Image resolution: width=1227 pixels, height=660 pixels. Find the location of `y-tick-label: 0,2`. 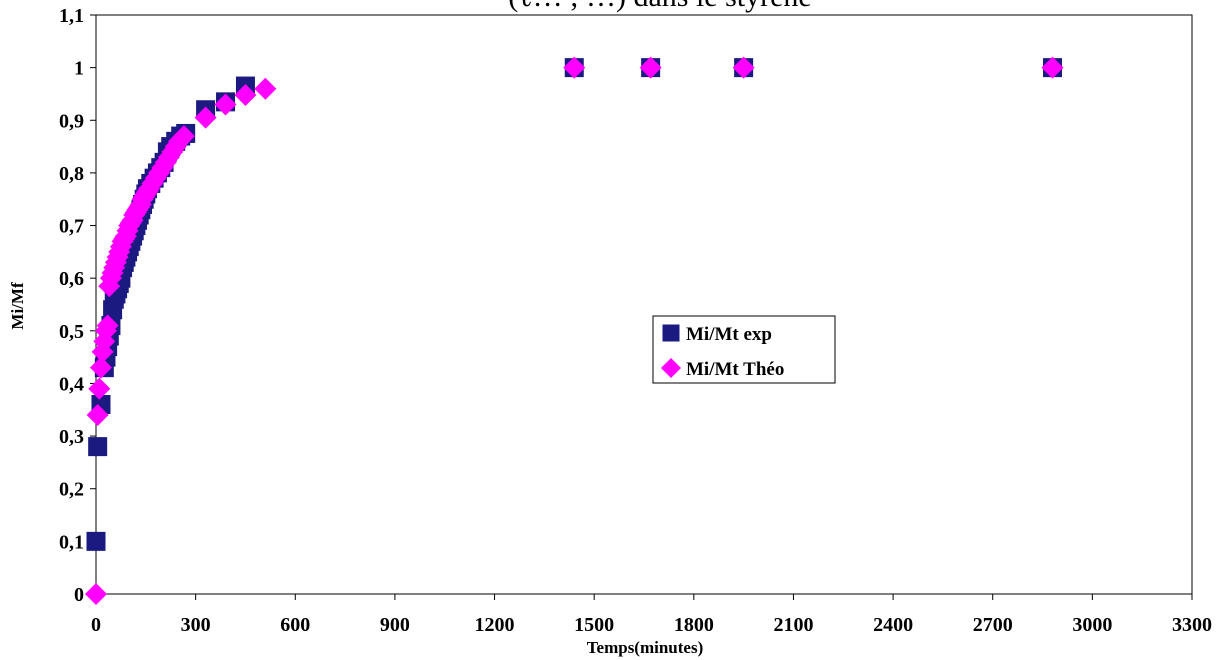

y-tick-label: 0,2 is located at coordinates (71, 490).